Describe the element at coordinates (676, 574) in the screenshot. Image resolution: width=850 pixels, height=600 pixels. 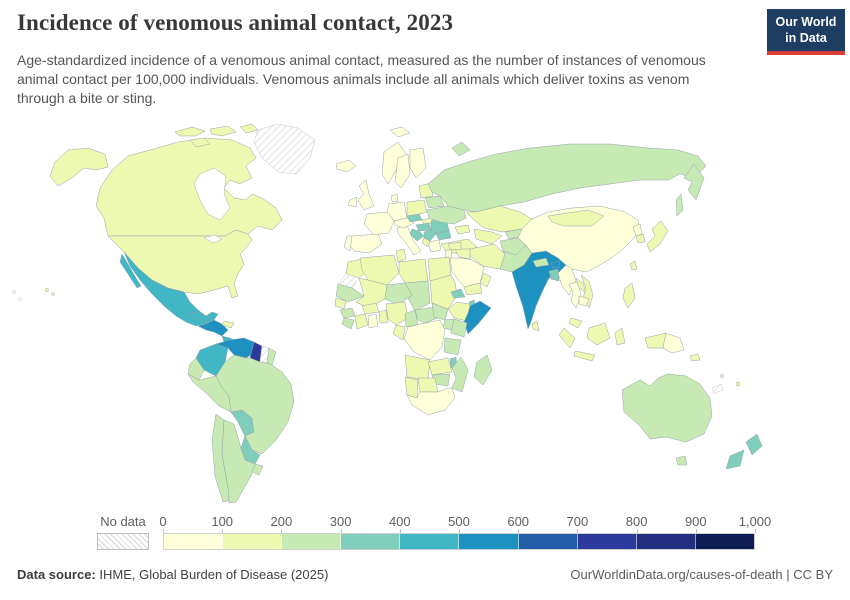
I see `attribution-link: OurWorldinData.org/causes-of-death` at that location.